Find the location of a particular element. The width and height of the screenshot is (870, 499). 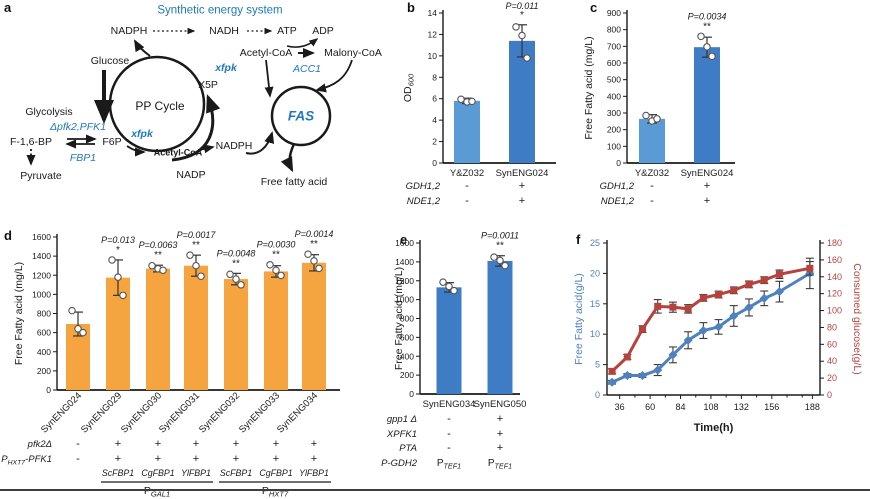

node-glycolysis: Glycolysis is located at coordinates (49, 111).